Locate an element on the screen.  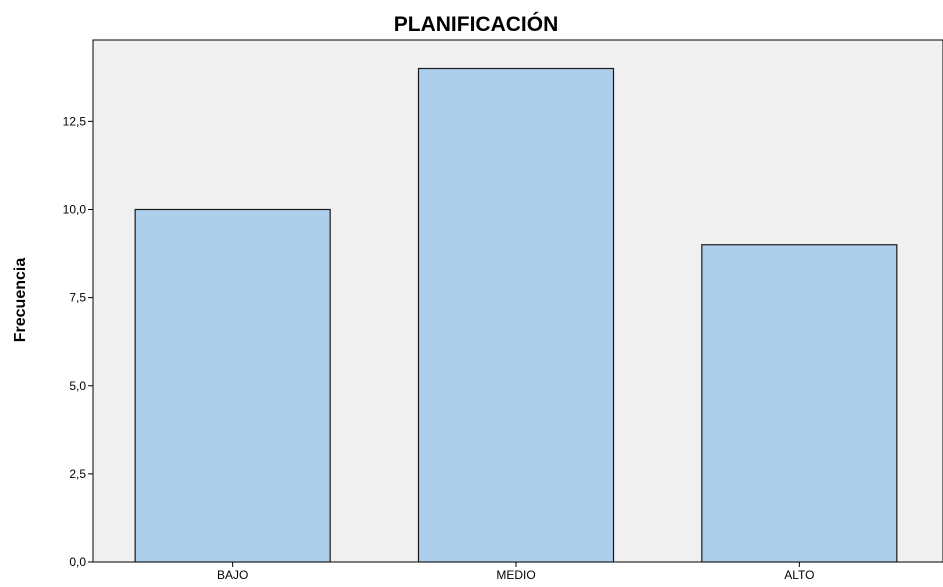
y-axis-label: Frecuencia is located at coordinates (20, 300).